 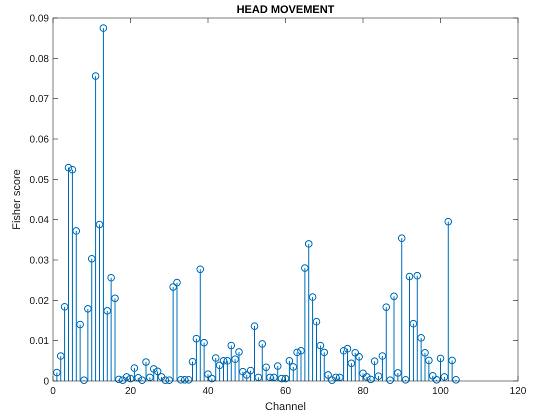 I want to click on y-tick-label: 0.08, so click(x=40, y=59).